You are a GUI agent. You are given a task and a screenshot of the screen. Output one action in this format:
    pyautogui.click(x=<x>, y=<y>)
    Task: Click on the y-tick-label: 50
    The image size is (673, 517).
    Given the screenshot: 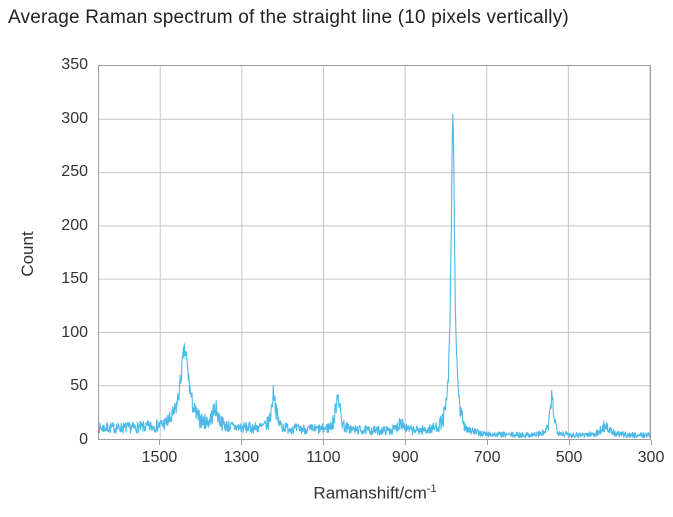 What is the action you would take?
    pyautogui.click(x=79, y=386)
    